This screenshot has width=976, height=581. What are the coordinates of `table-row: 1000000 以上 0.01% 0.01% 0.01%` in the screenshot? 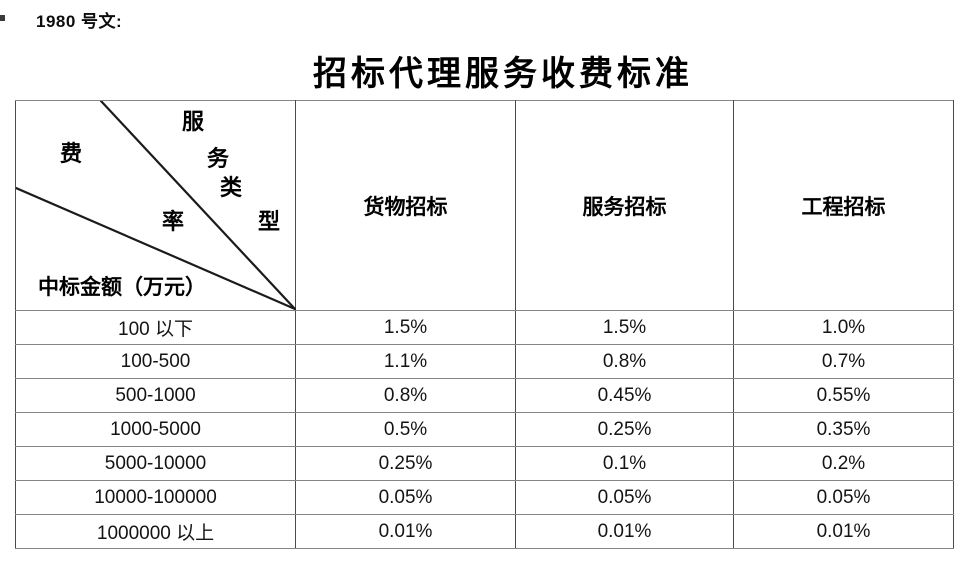 It's located at (484, 531).